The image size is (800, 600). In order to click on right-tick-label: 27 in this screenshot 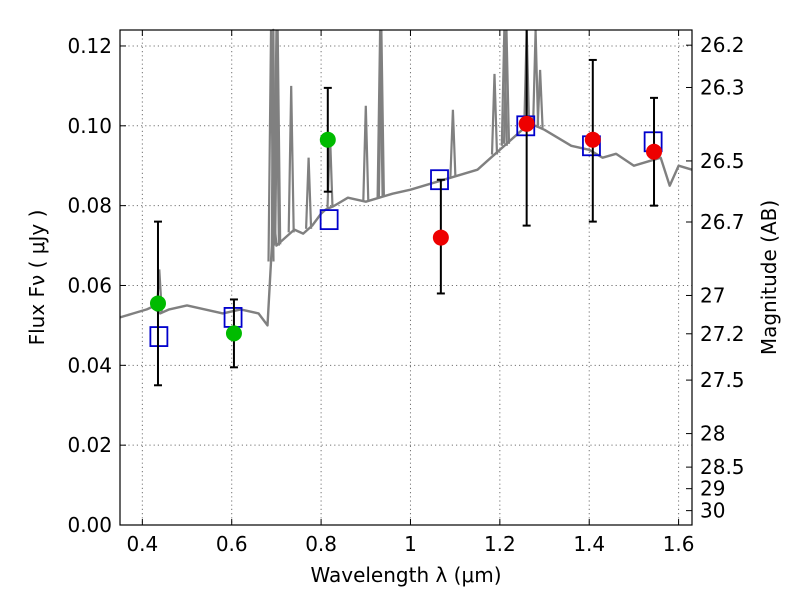, I will do `click(712, 295)`.